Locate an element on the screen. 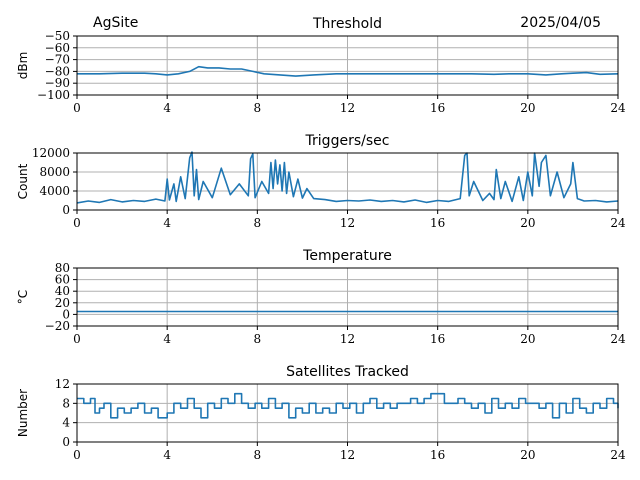 This screenshot has height=480, width=640. y-tick-label: 60 is located at coordinates (62, 280).